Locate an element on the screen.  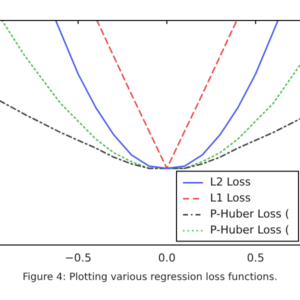
legend-label: L1 Loss is located at coordinates (231, 198).